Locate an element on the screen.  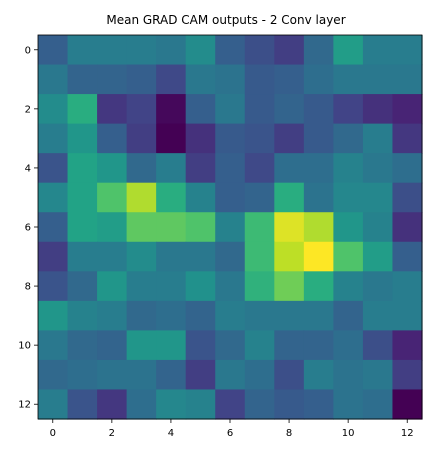
heatmap-cell-r6-c5 is located at coordinates (200, 227).